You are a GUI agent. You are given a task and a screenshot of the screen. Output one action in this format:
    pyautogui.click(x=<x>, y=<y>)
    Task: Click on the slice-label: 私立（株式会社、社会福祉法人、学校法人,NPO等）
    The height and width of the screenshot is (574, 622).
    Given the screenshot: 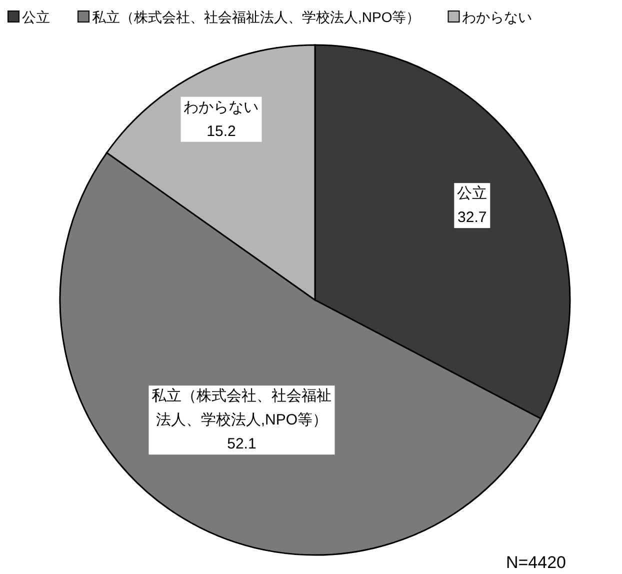 What is the action you would take?
    pyautogui.click(x=242, y=408)
    